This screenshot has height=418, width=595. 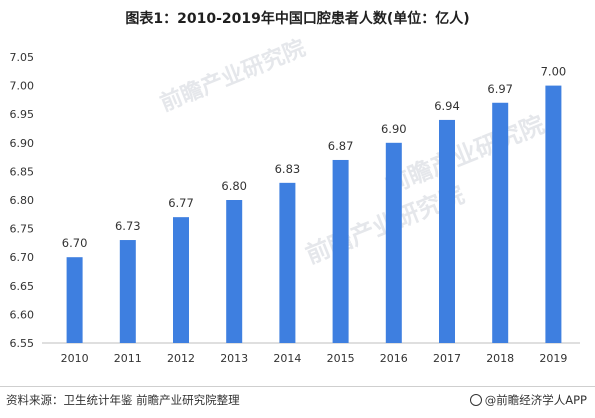 I want to click on brand-label: @前瞻经济学人APP, so click(x=535, y=400).